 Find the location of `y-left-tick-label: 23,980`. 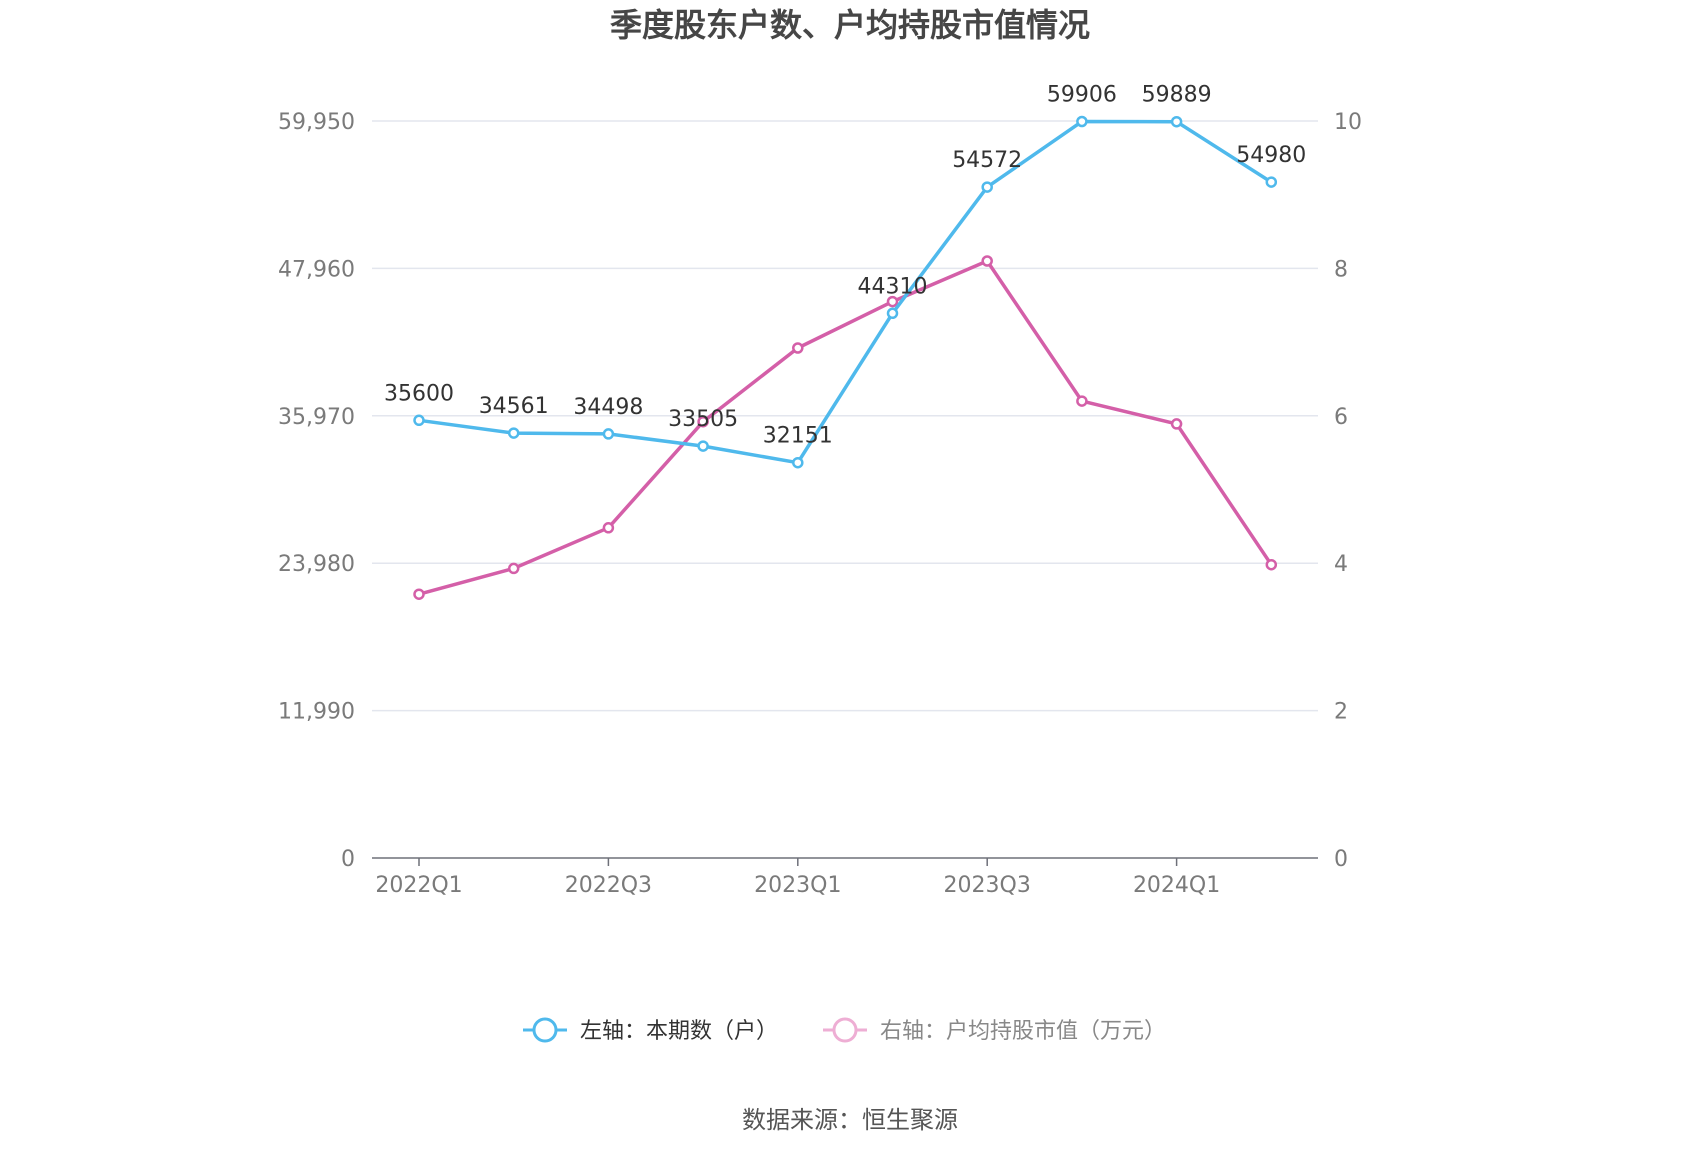

y-left-tick-label: 23,980 is located at coordinates (316, 564).